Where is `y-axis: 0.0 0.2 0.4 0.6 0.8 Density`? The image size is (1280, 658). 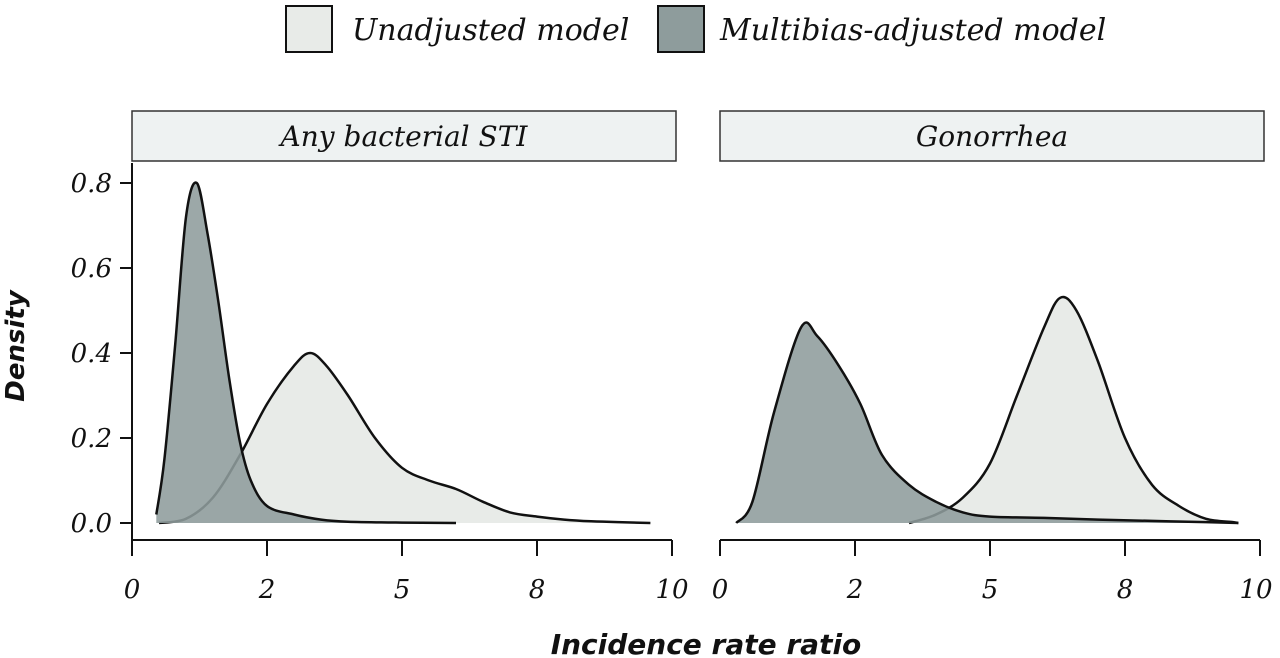 y-axis: 0.0 0.2 0.4 0.6 0.8 Density is located at coordinates (67, 351).